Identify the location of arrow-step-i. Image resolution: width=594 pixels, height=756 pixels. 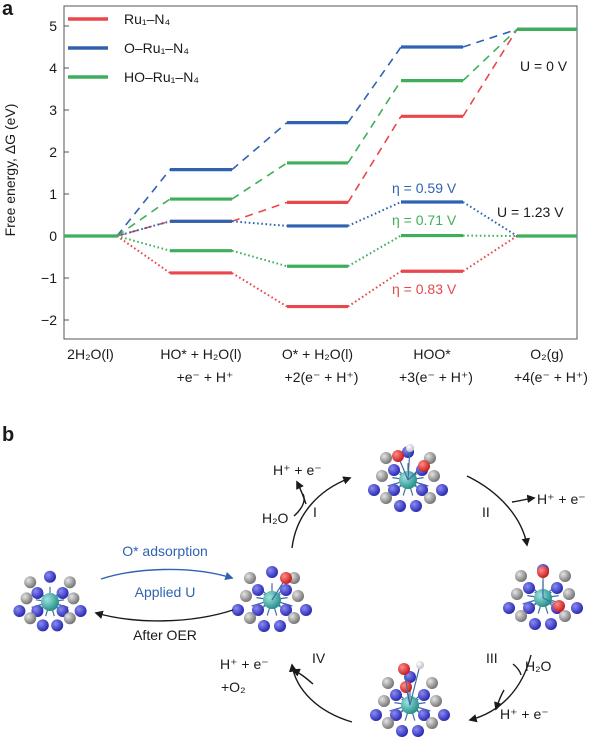
(321, 512).